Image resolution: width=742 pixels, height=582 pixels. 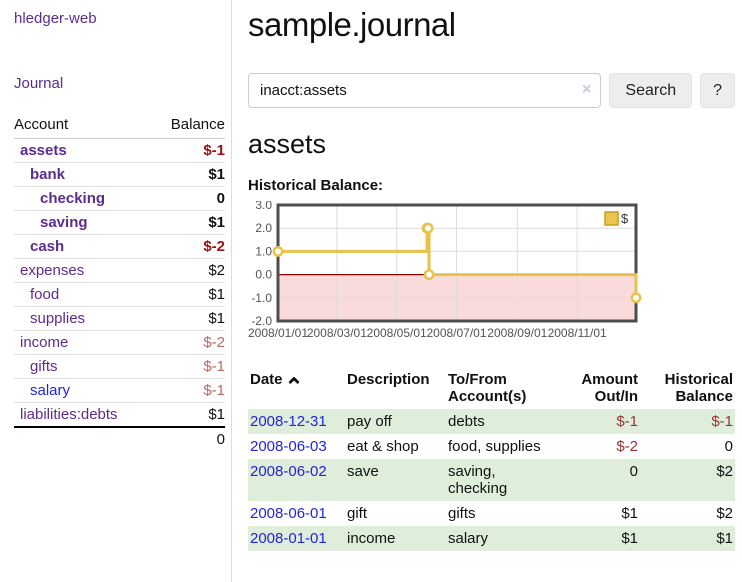 I want to click on transaction-accounts: food, supplies, so click(x=494, y=446).